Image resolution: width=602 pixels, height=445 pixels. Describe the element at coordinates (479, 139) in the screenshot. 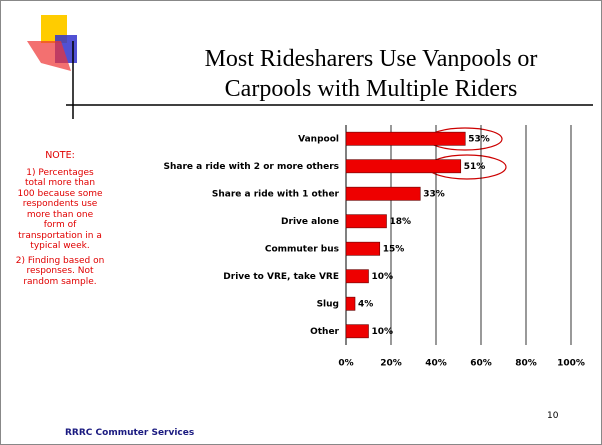

I see `value-label: 53%` at that location.